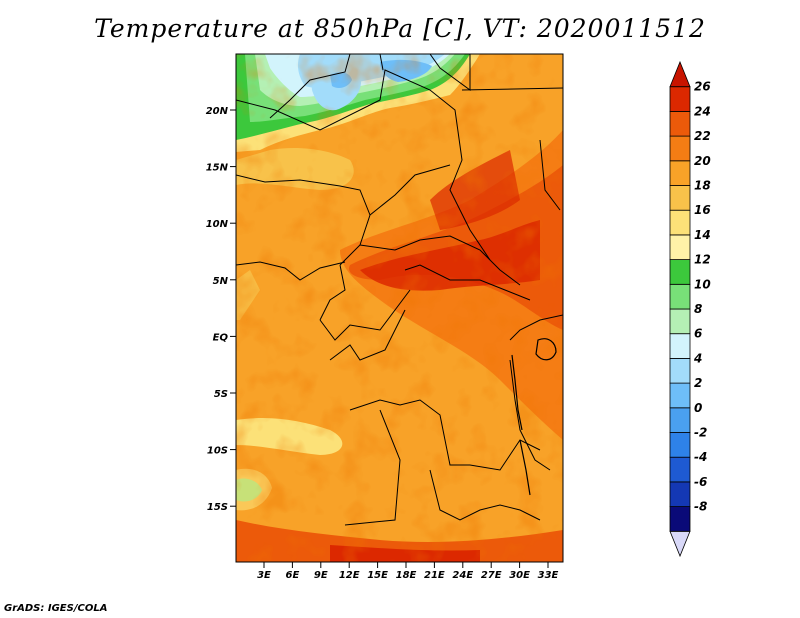 This screenshot has width=800, height=618. Describe the element at coordinates (217, 111) in the screenshot. I see `lat-label: 20N` at that location.